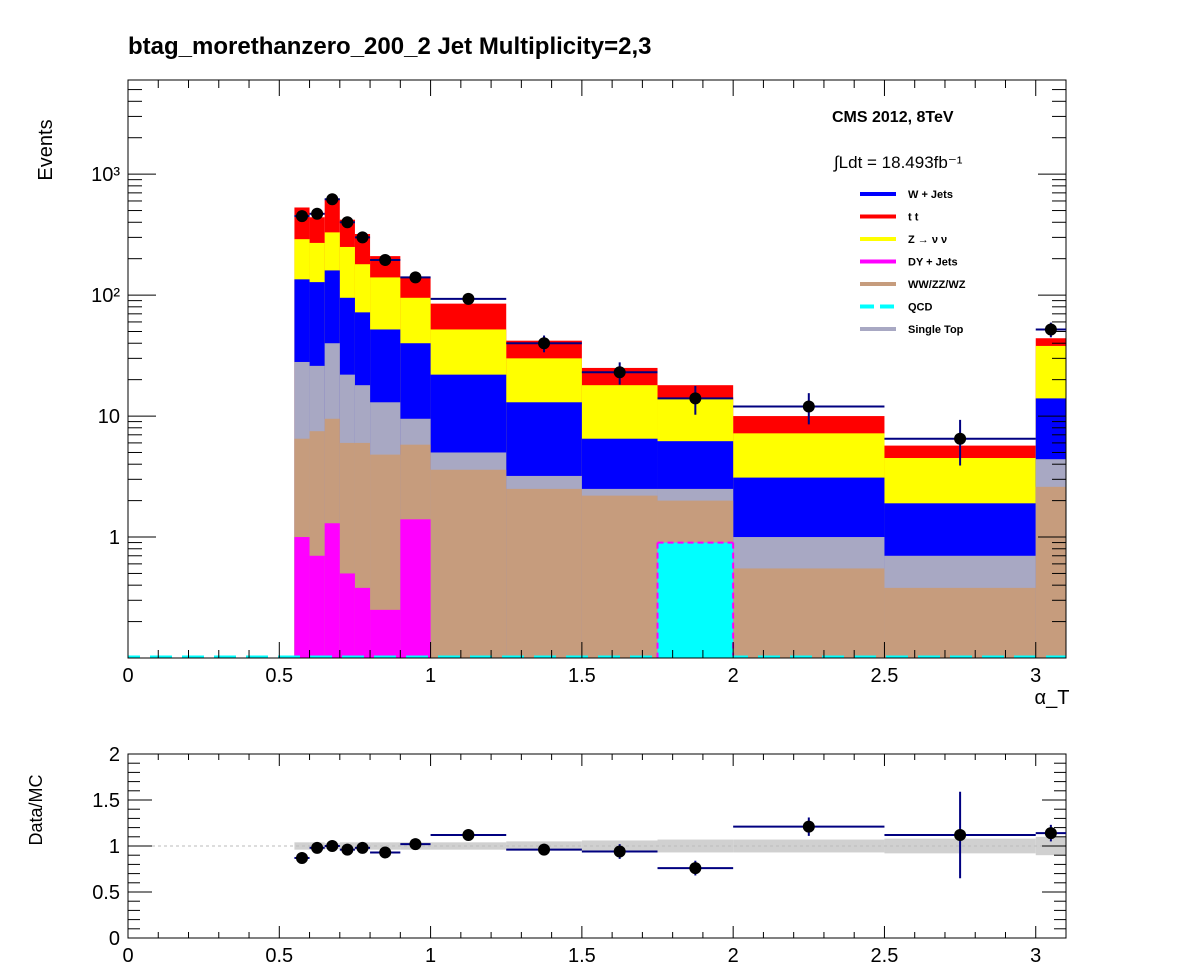 Image resolution: width=1196 pixels, height=977 pixels. What do you see at coordinates (114, 939) in the screenshot?
I see `ratio-y-tick-label-0: 0` at bounding box center [114, 939].